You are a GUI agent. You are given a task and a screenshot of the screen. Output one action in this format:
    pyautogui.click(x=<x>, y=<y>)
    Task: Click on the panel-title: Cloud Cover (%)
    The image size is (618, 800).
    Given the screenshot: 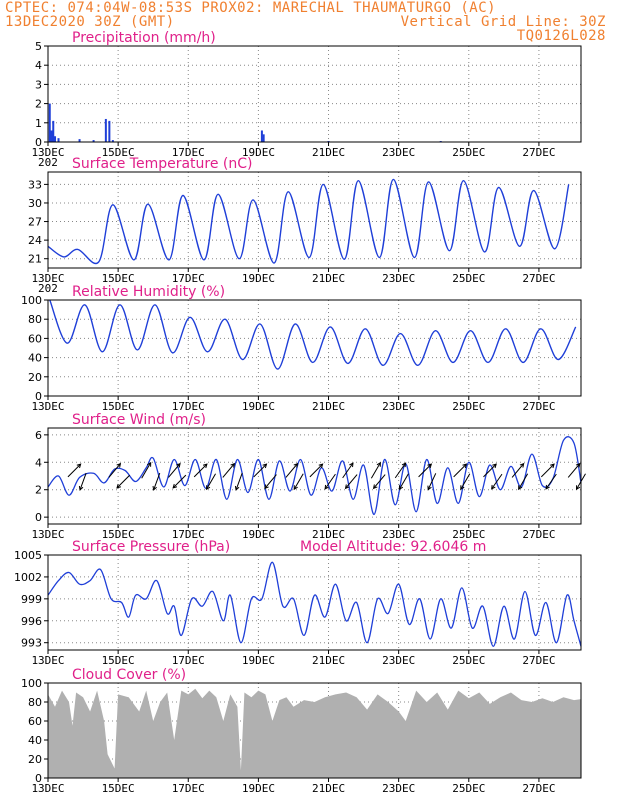 What is the action you would take?
    pyautogui.click(x=129, y=675)
    